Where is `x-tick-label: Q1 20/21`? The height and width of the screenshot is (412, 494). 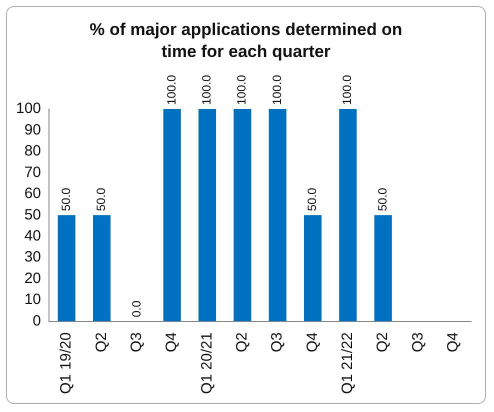
x-tick-label: Q1 20/21 is located at coordinates (207, 363).